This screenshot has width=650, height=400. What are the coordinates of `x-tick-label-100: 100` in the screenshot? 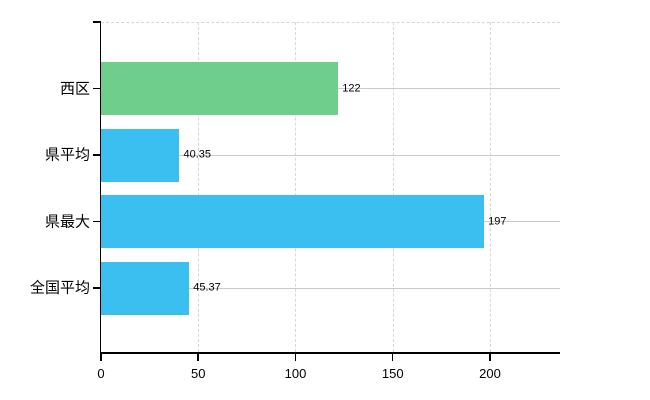 It's located at (295, 373).